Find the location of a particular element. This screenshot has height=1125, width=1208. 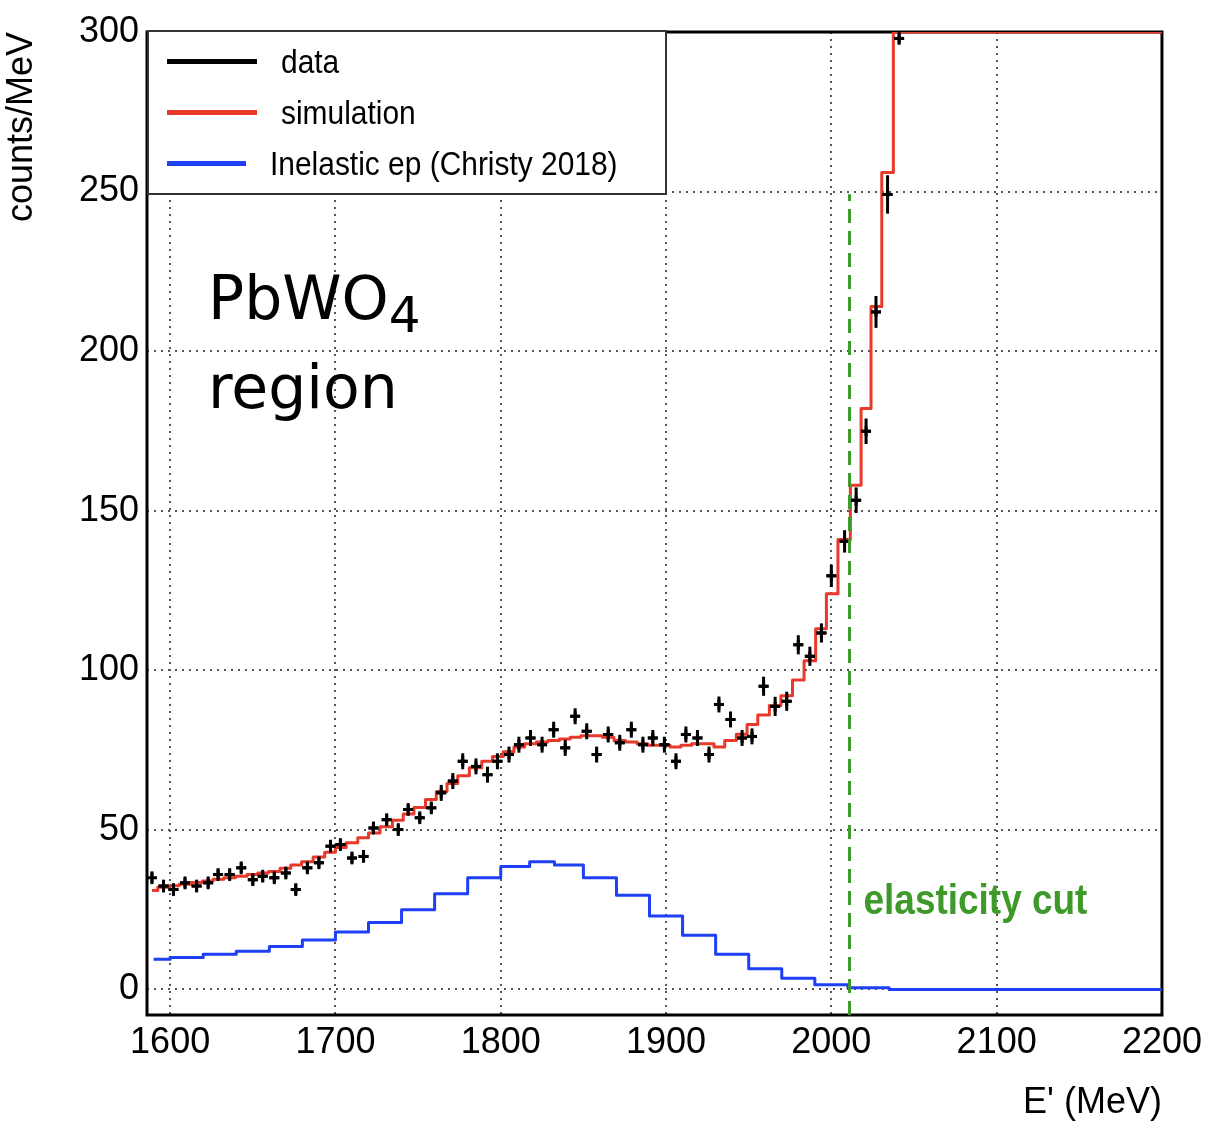

annotation: PbWO$_{4}$ region is located at coordinates (314, 342).